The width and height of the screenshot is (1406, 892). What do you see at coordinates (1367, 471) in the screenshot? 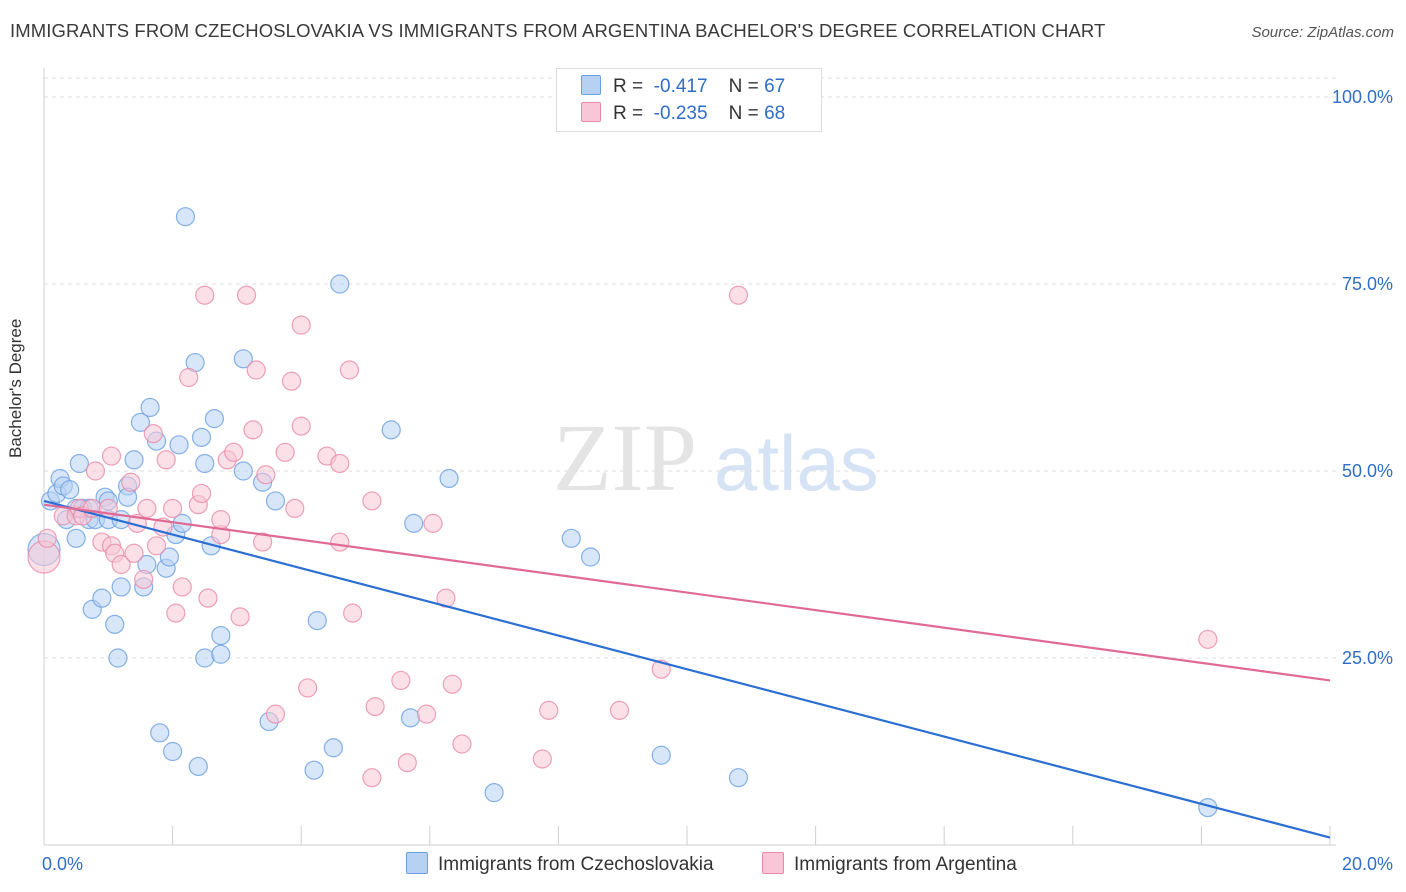
I see `y-tick-label: 50.0%` at bounding box center [1367, 471].